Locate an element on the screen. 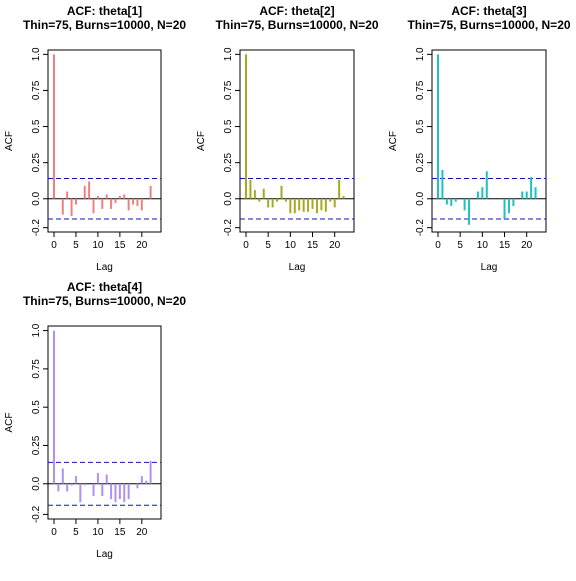 The height and width of the screenshot is (581, 576). panel-title: ACF: theta[1] is located at coordinates (104, 11).